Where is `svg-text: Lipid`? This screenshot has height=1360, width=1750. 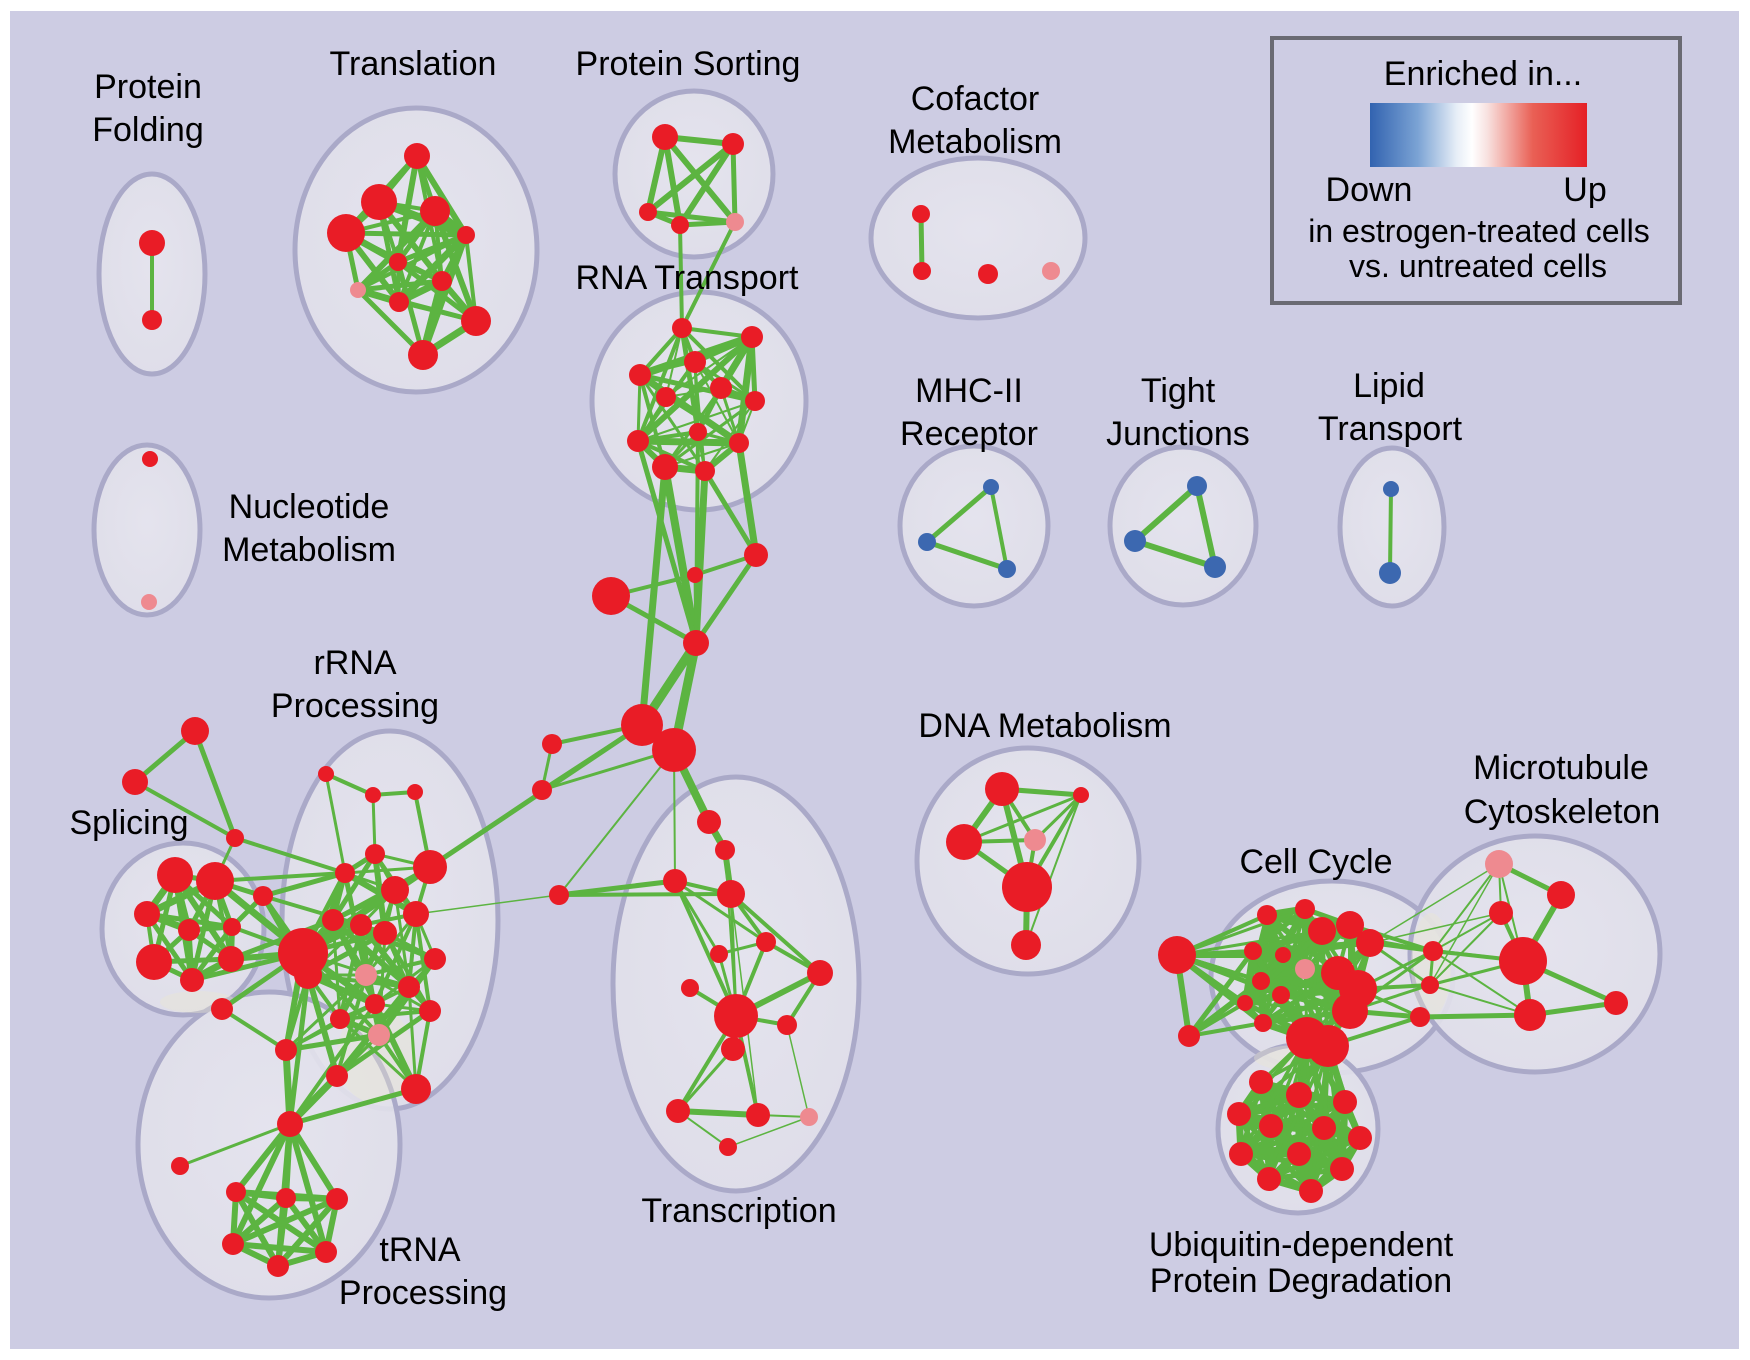
svg-text: Lipid is located at coordinates (1389, 386).